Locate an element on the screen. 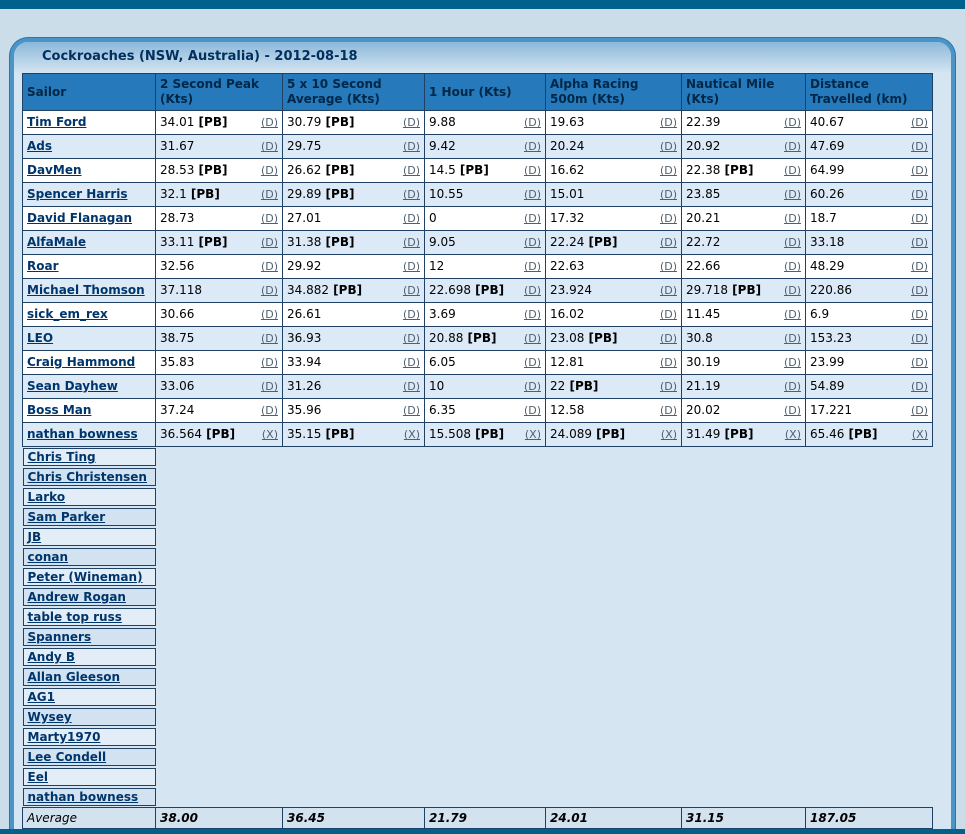 The width and height of the screenshot is (965, 834). sailor-link: Spanners is located at coordinates (59, 637).